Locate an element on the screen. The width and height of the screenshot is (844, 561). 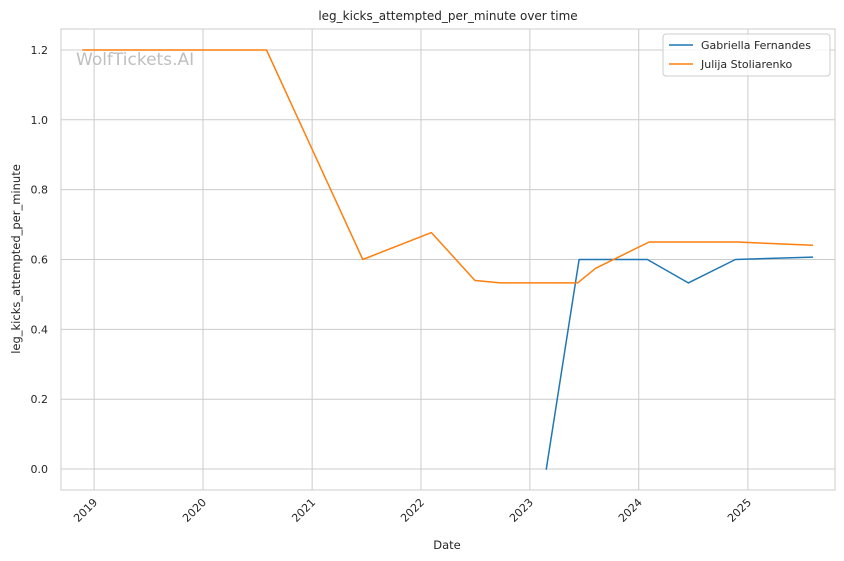
x-tick-label: 2025 is located at coordinates (739, 510).